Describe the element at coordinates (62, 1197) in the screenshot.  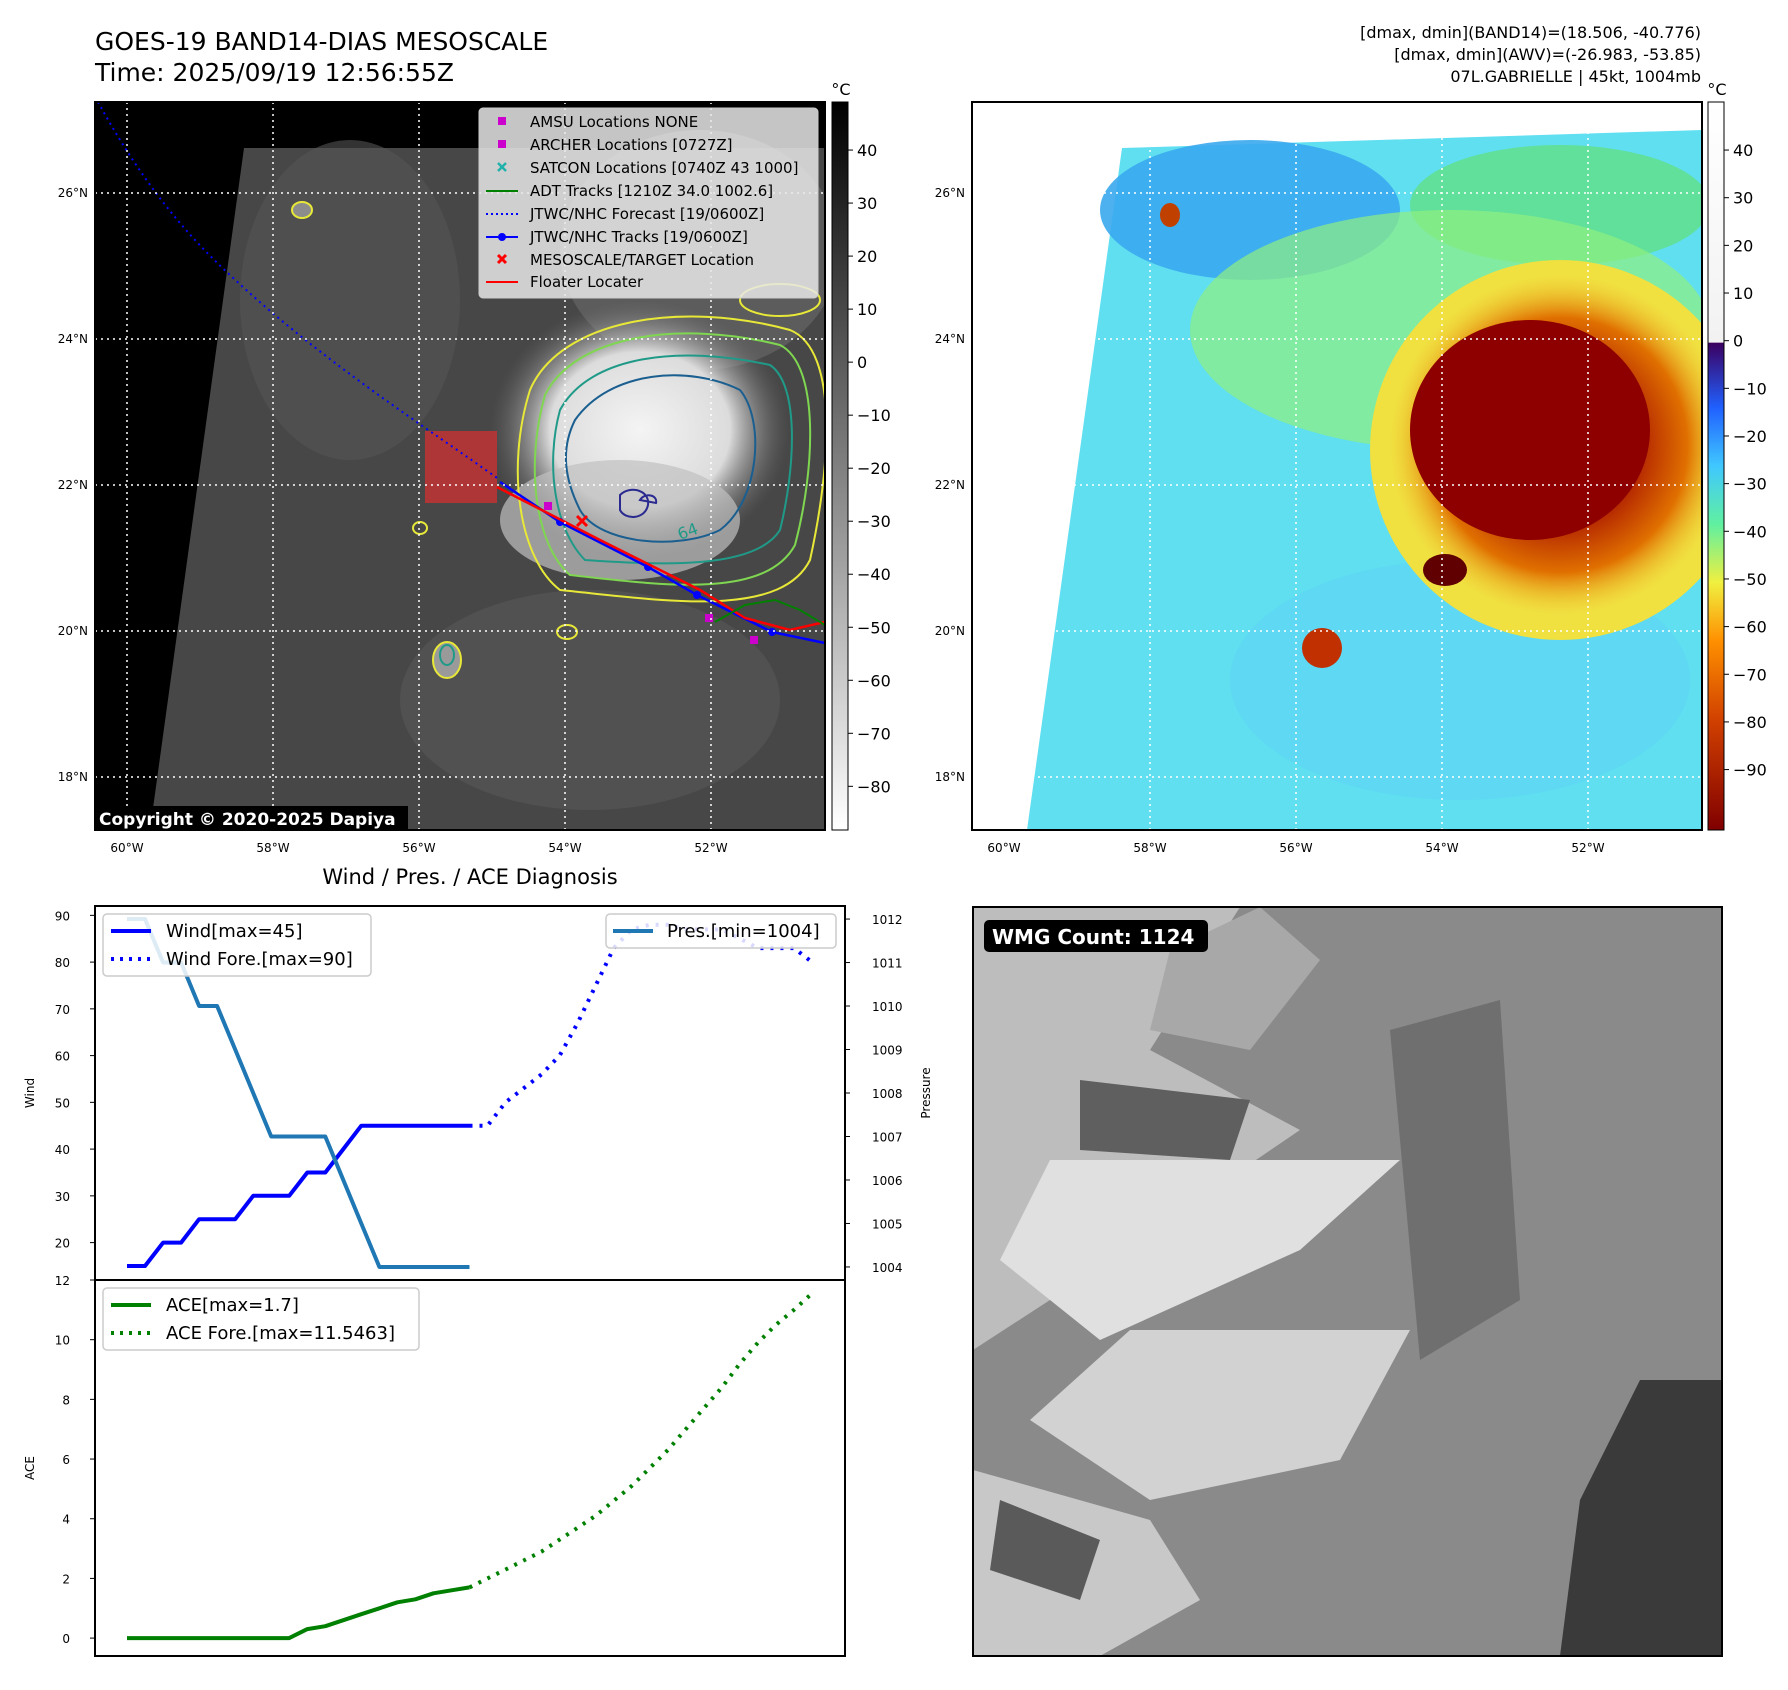
I see `wind-ytick-label: 30` at that location.